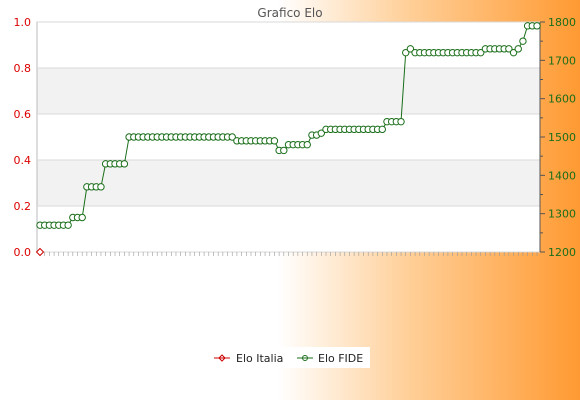  What do you see at coordinates (23, 114) in the screenshot?
I see `left-tick-label: 0.6` at bounding box center [23, 114].